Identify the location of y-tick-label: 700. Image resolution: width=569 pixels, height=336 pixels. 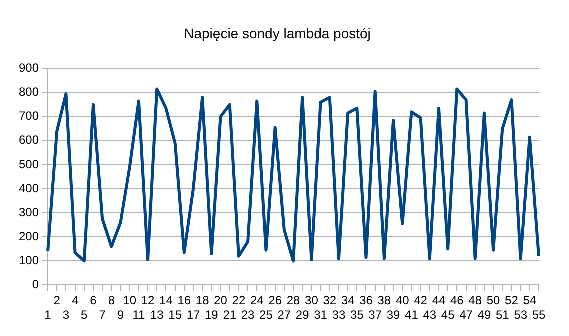
(29, 116).